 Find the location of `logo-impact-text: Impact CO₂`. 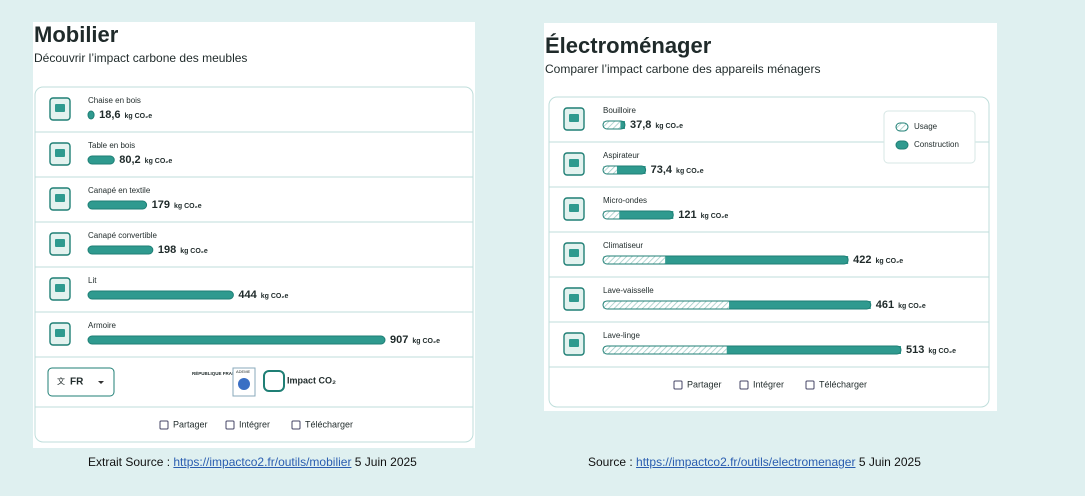

logo-impact-text: Impact CO₂ is located at coordinates (311, 380).